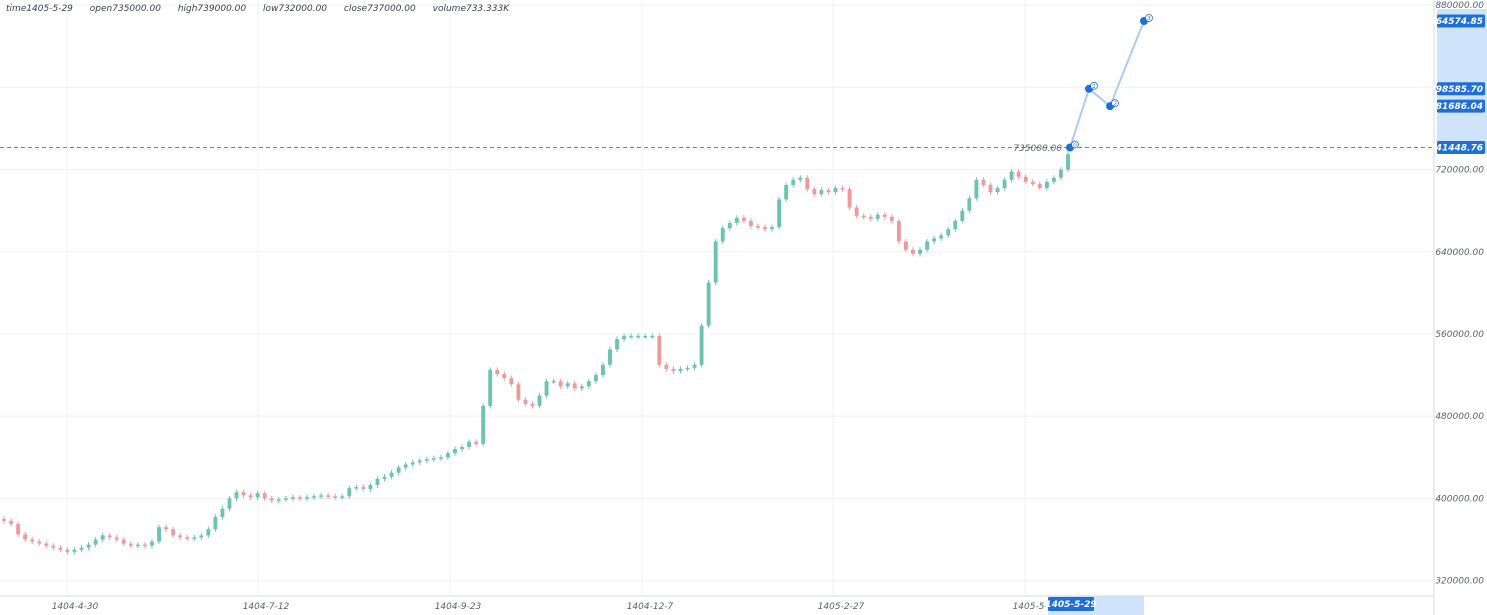 The height and width of the screenshot is (615, 1487). I want to click on projection-point-label: 0, so click(1075, 146).